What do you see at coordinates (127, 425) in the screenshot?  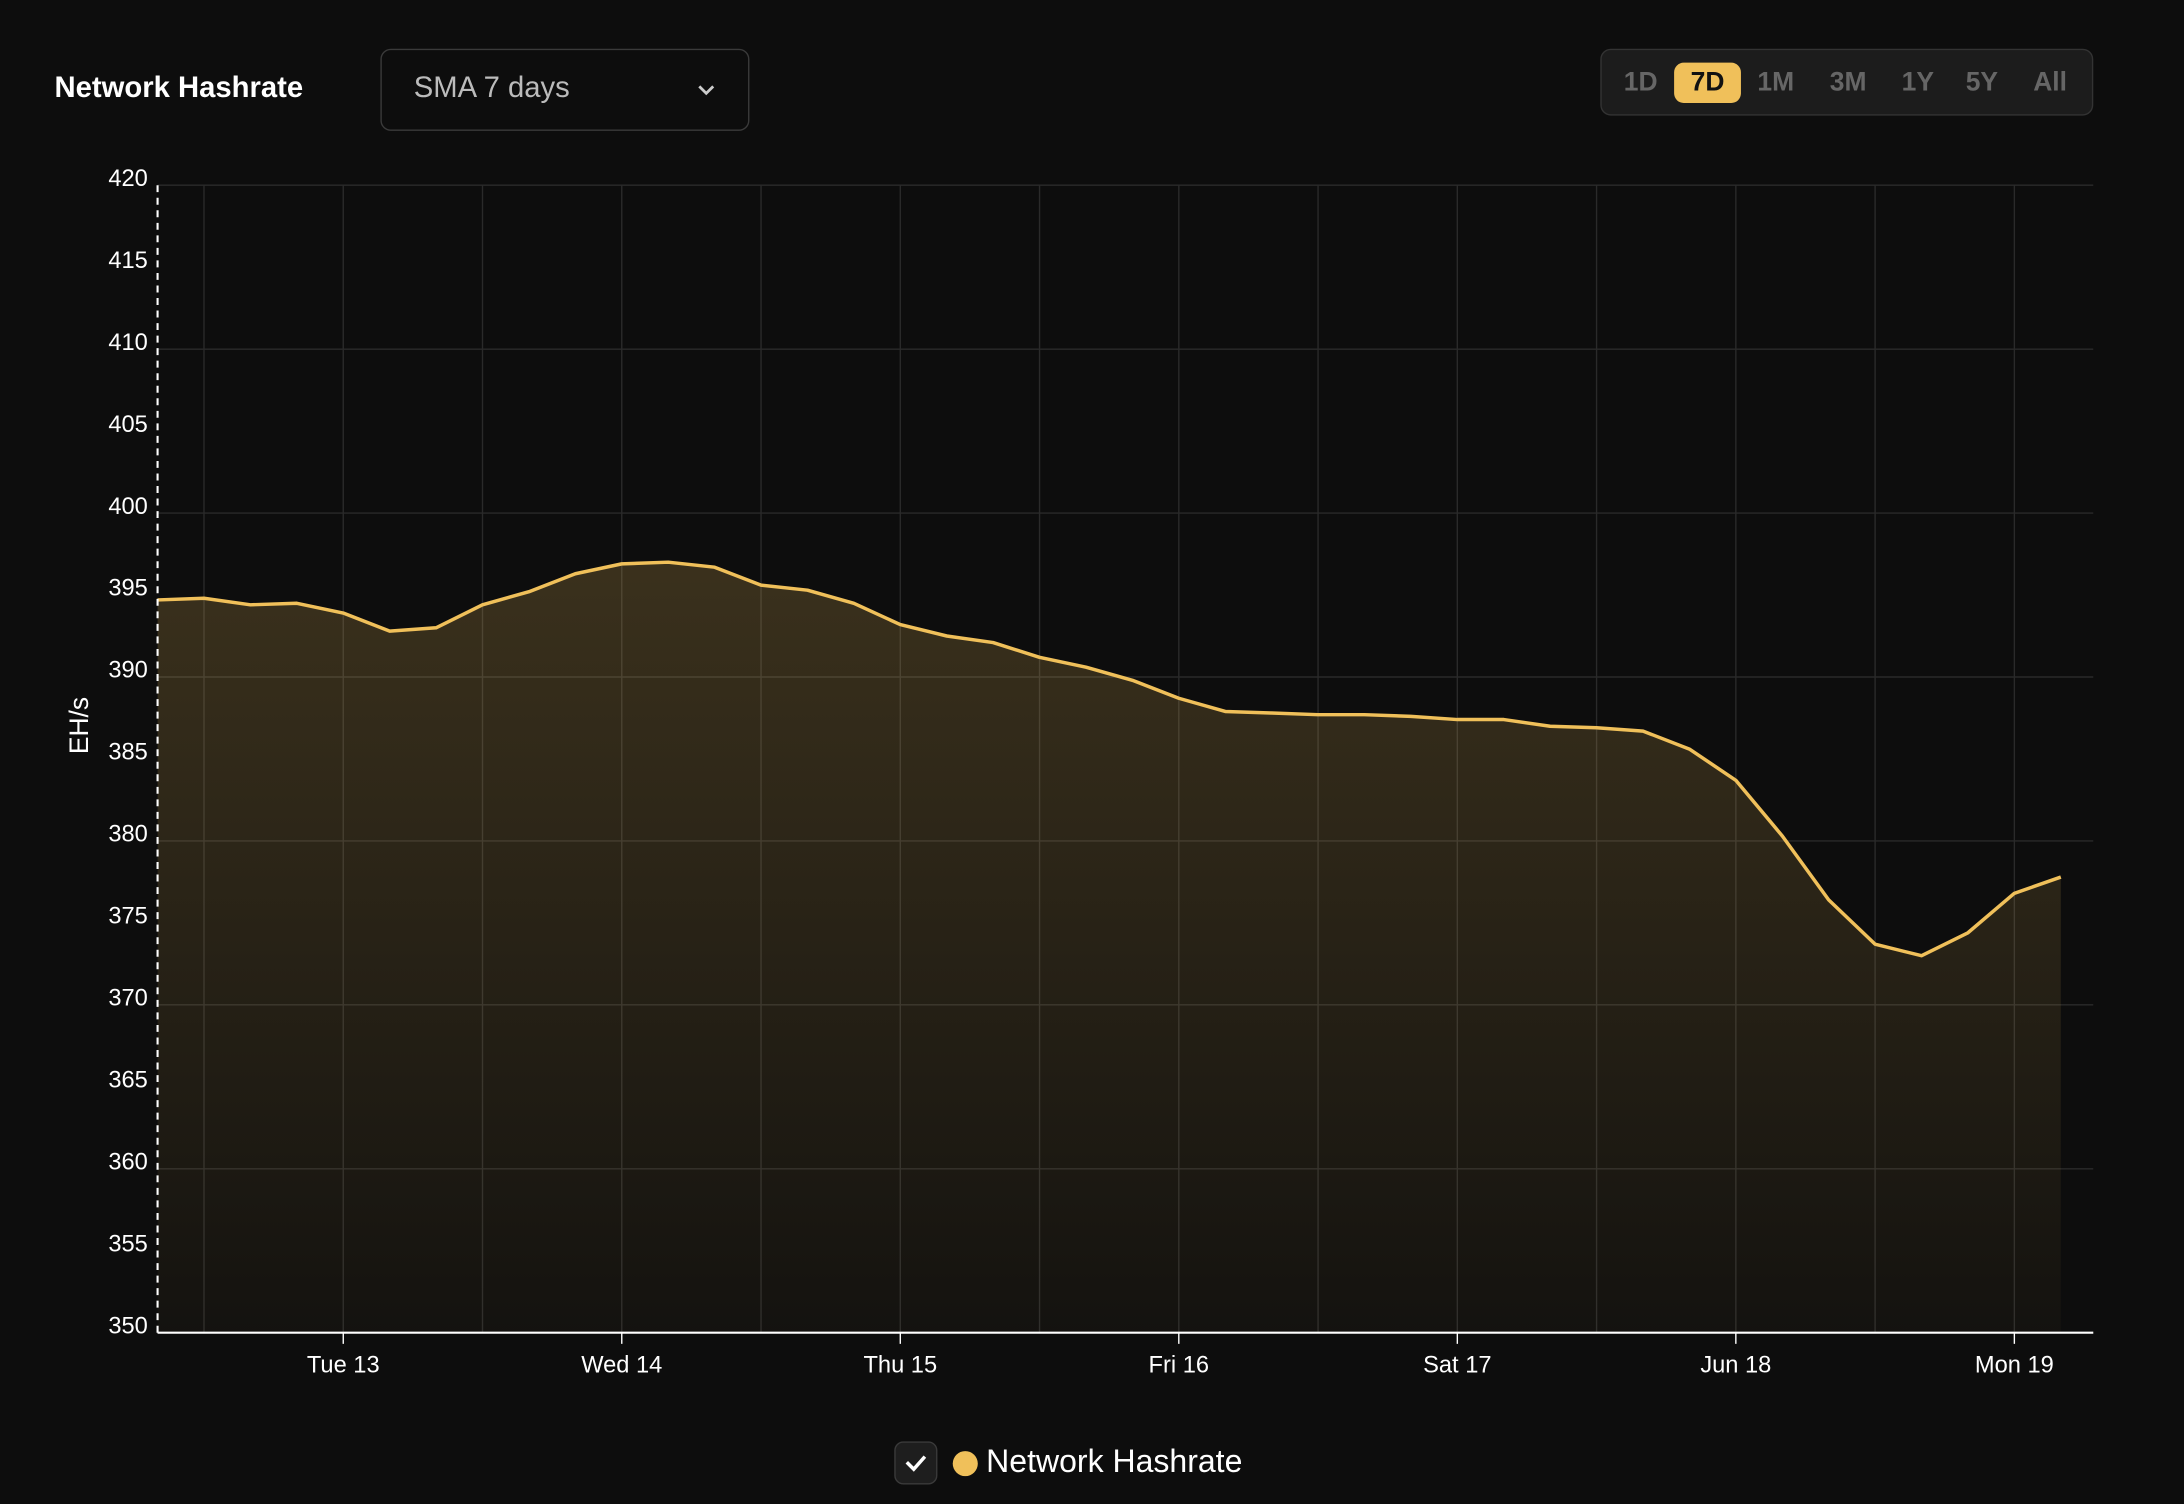 I see `y-tick-label: 405` at bounding box center [127, 425].